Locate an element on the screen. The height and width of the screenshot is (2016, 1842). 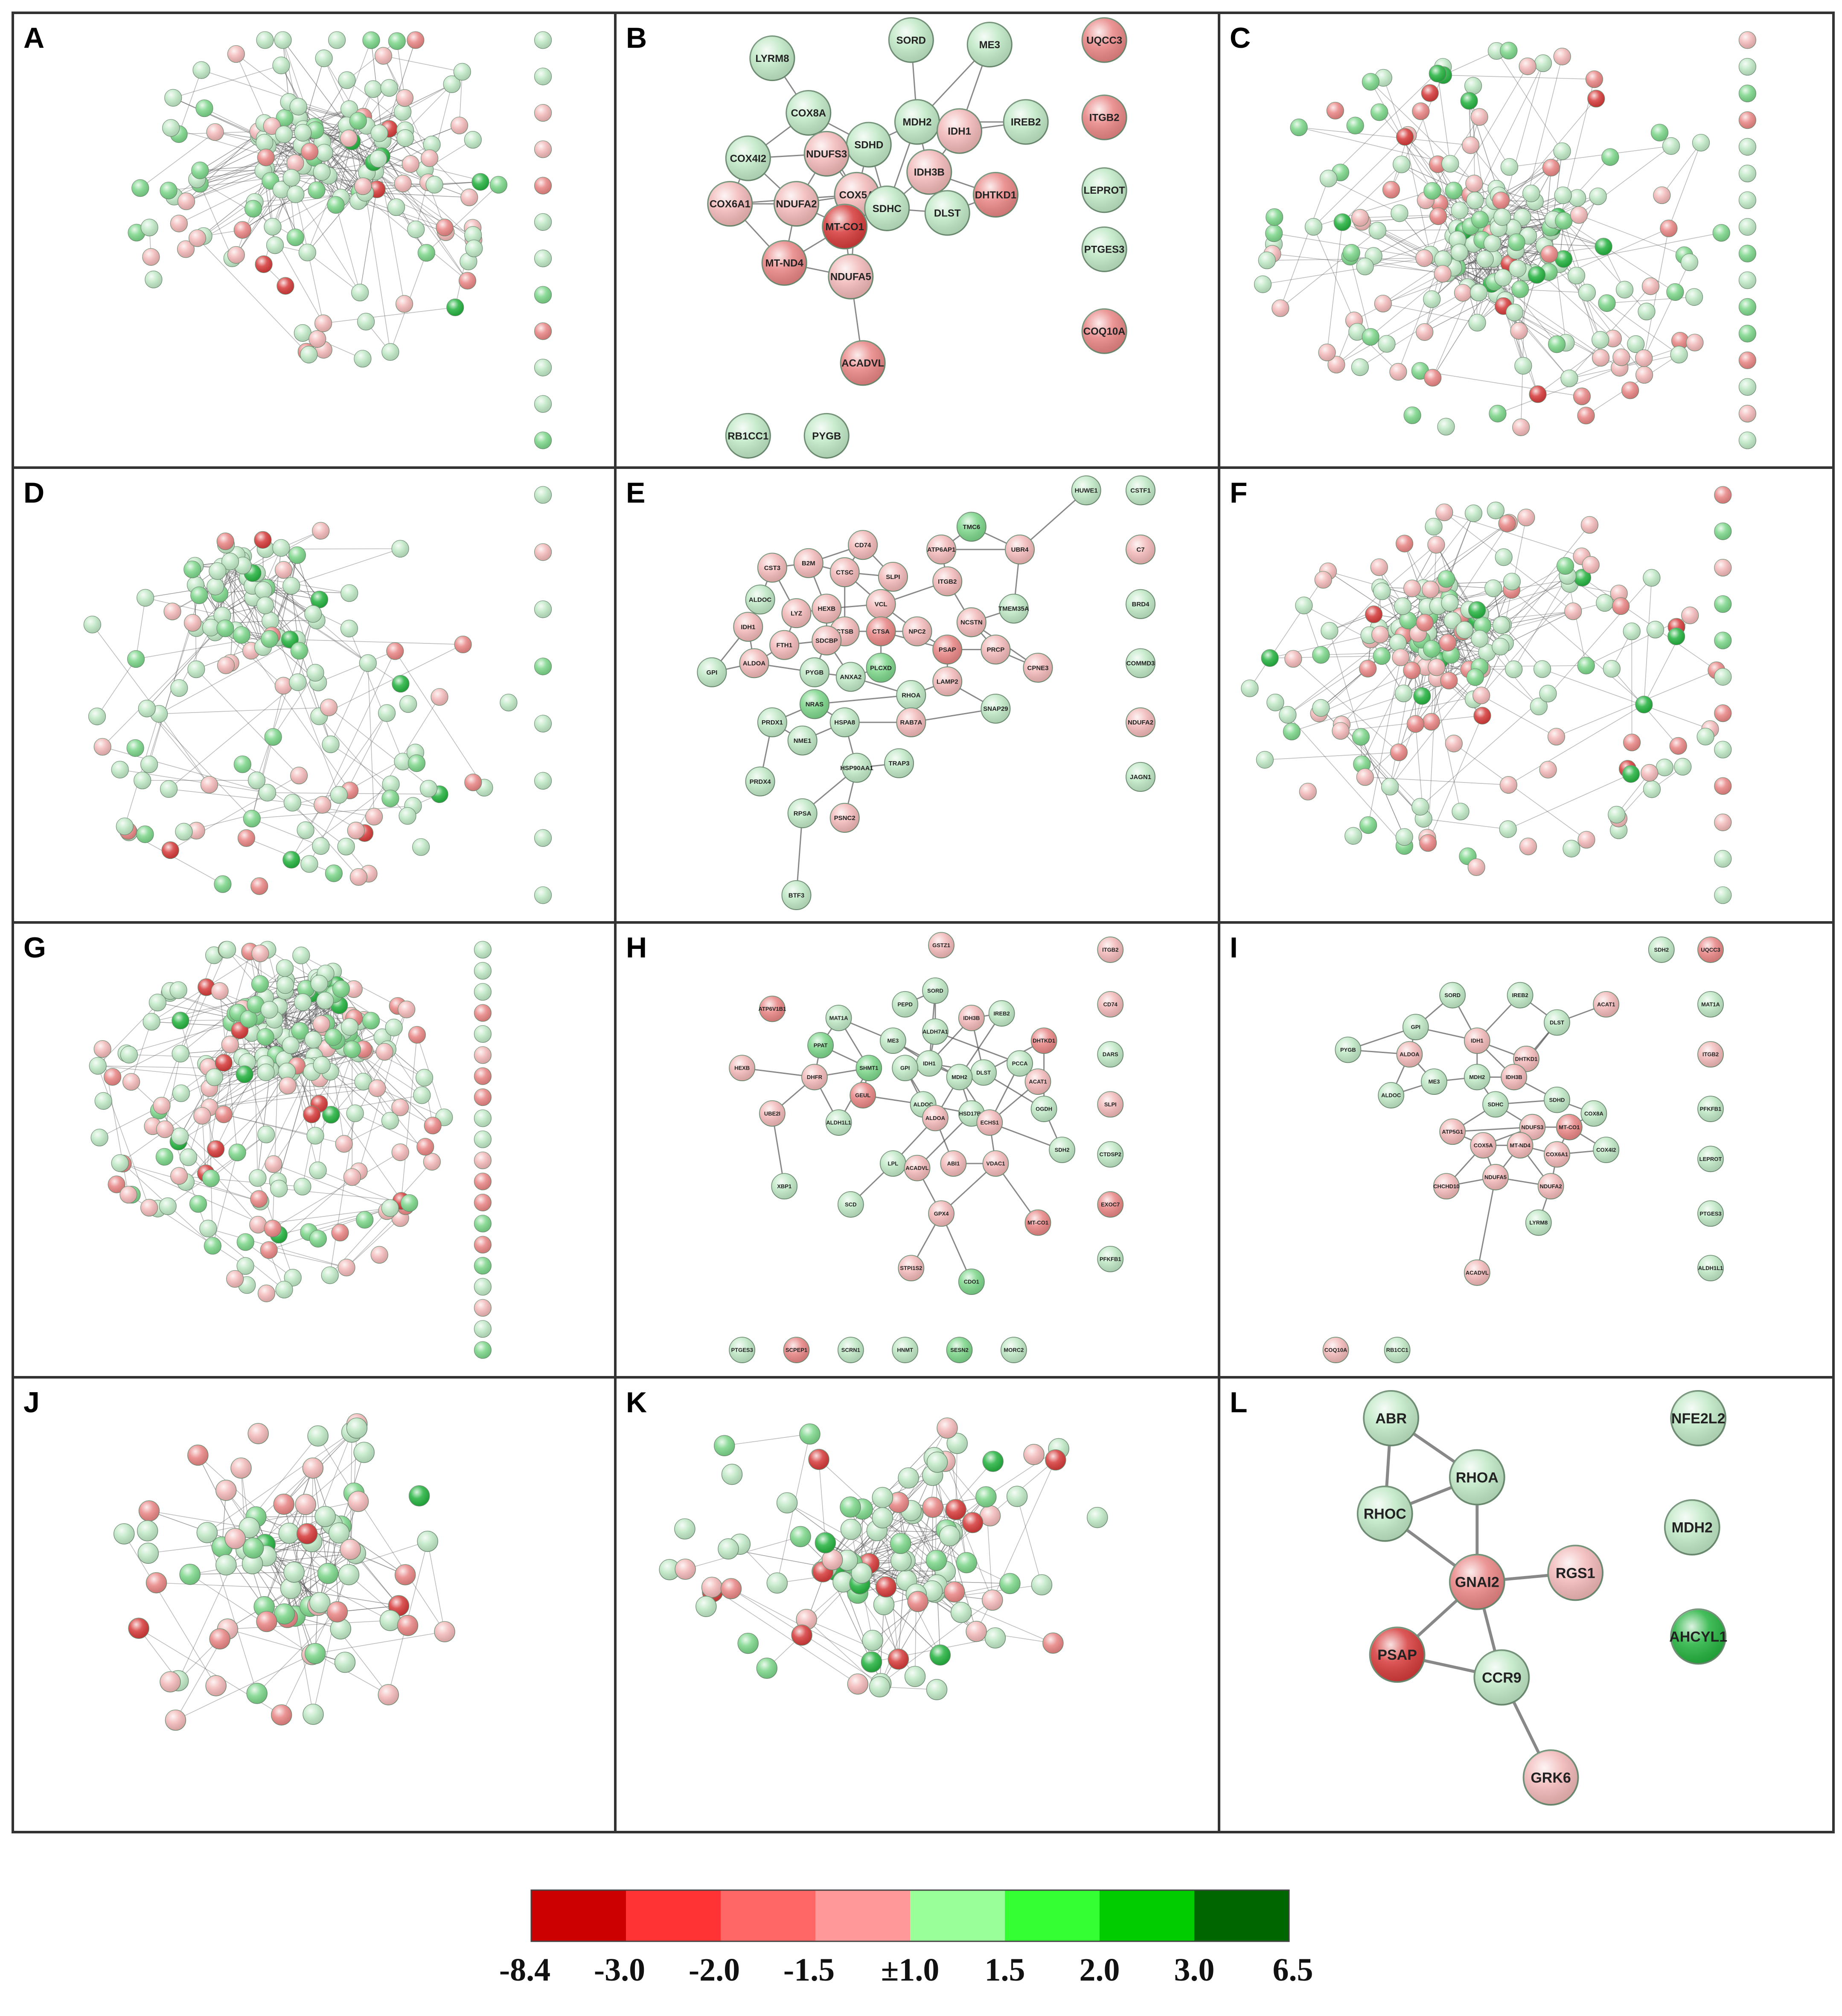
gene-node: HNMT is located at coordinates (905, 1350).